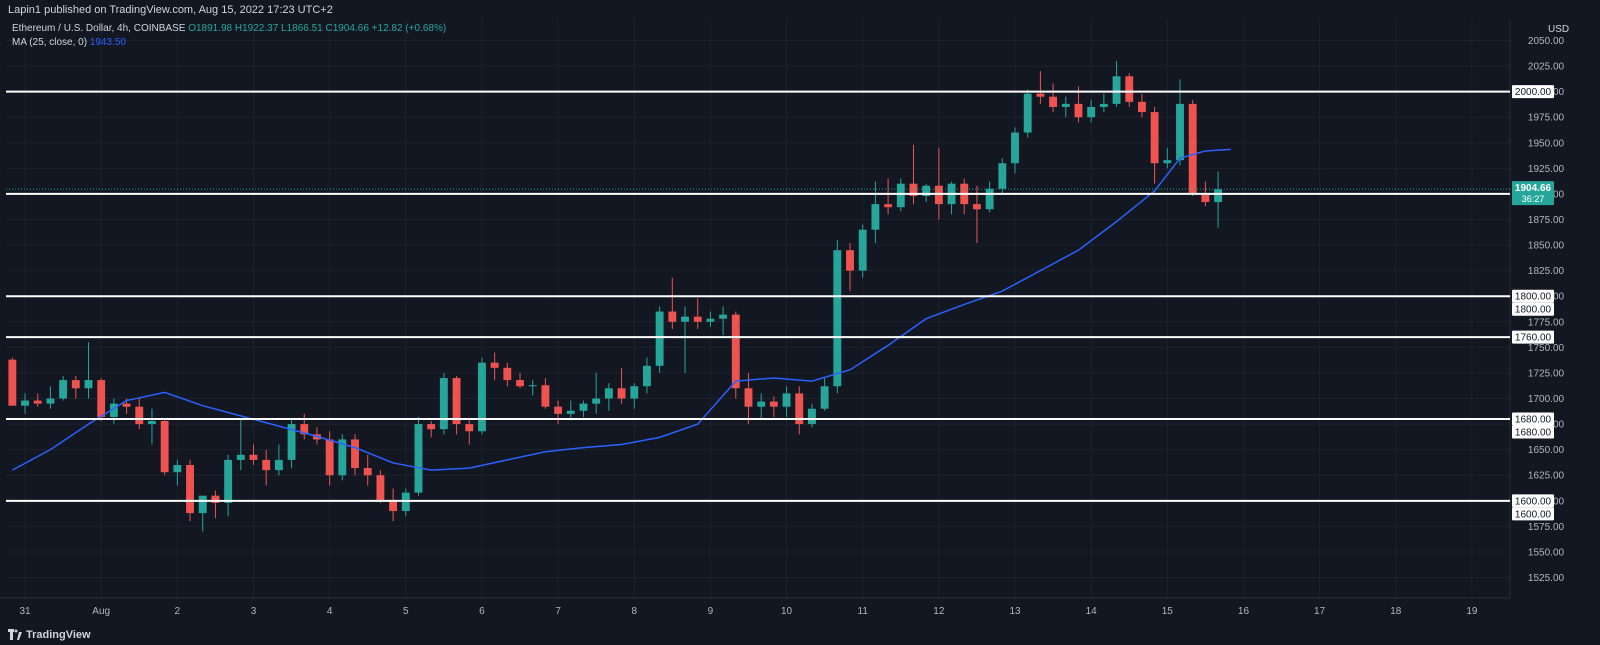 The height and width of the screenshot is (645, 1600). Describe the element at coordinates (800, 635) in the screenshot. I see `footer-bar: TradingView` at that location.